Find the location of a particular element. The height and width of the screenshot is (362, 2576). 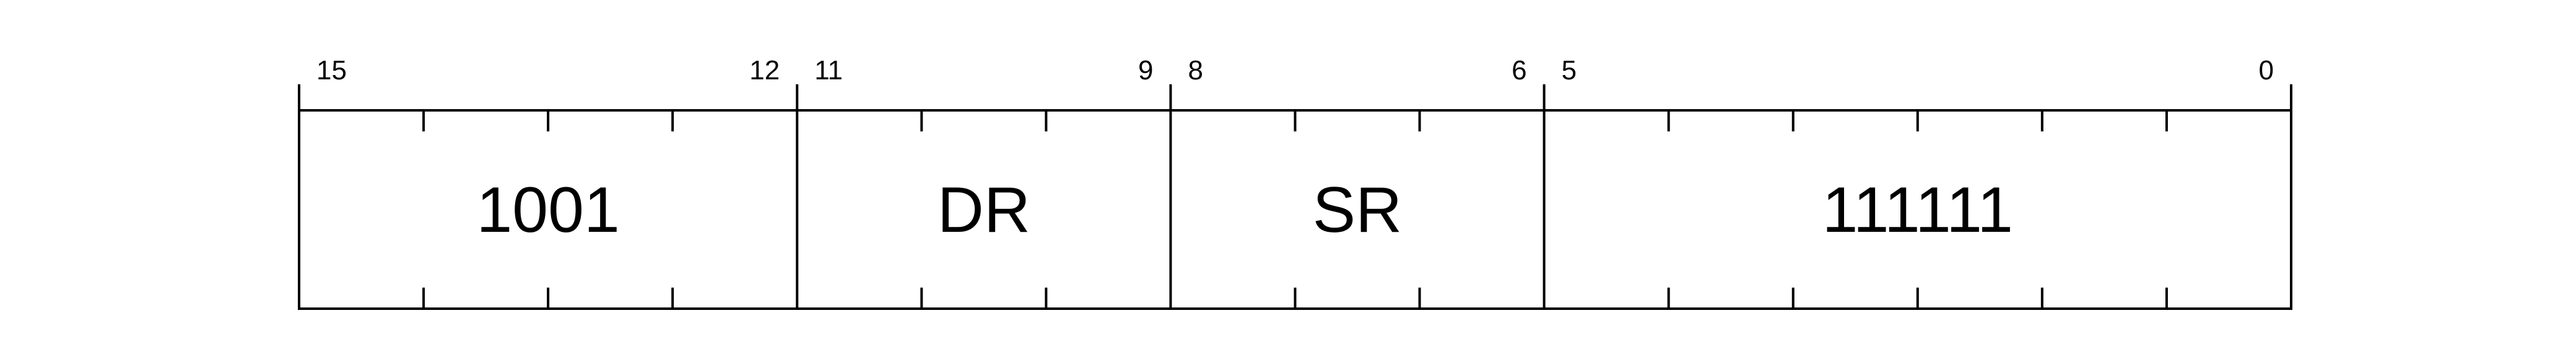

low-bit-number: 6 is located at coordinates (1519, 71).